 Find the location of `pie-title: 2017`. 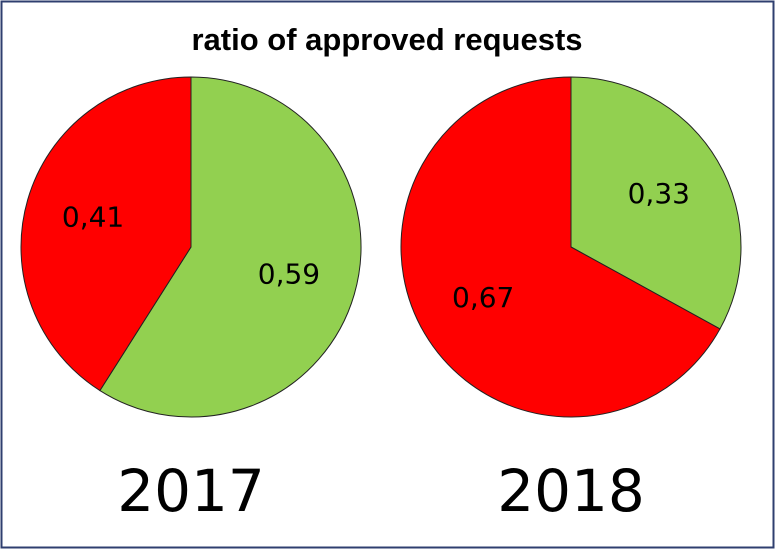

pie-title: 2017 is located at coordinates (191, 491).